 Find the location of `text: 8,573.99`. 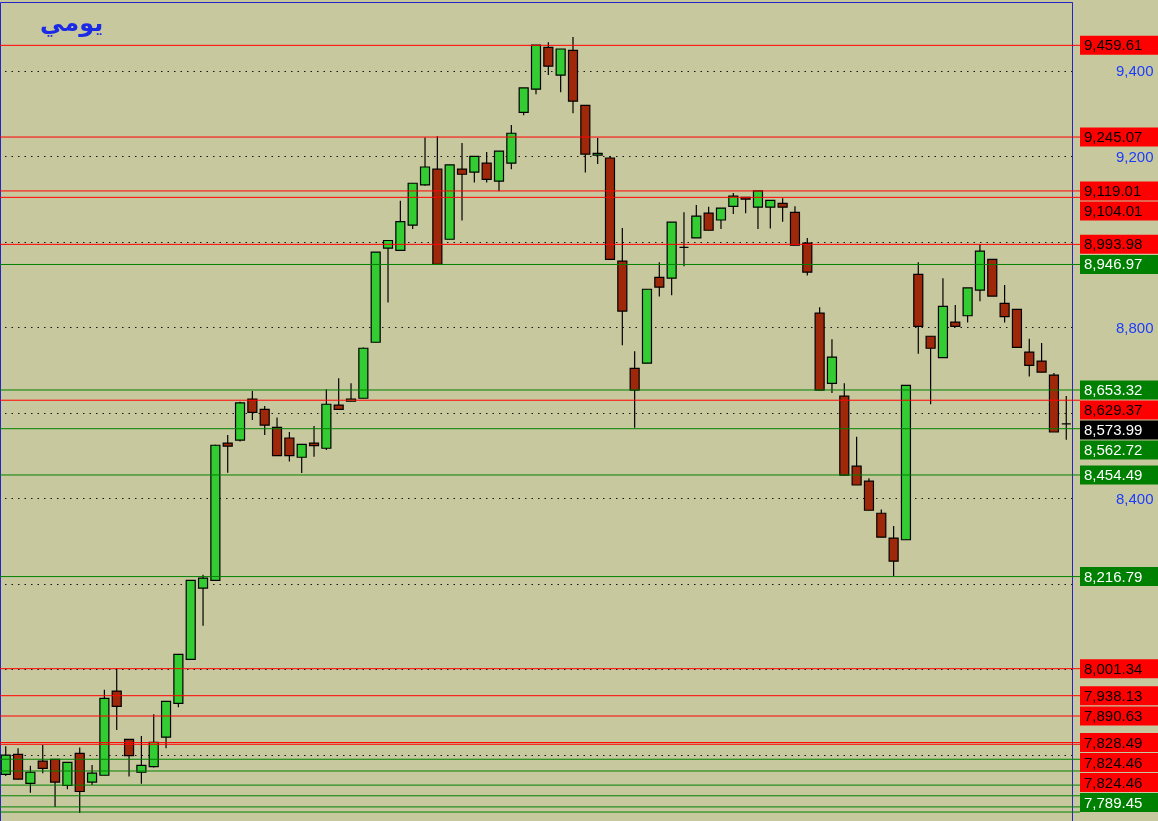

text: 8,573.99 is located at coordinates (1113, 429).